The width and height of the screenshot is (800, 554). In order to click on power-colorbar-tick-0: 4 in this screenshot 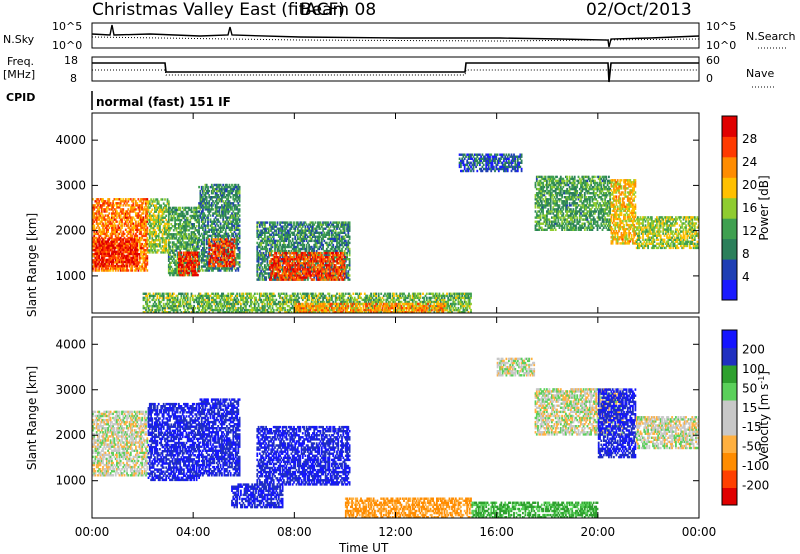, I will do `click(746, 277)`.